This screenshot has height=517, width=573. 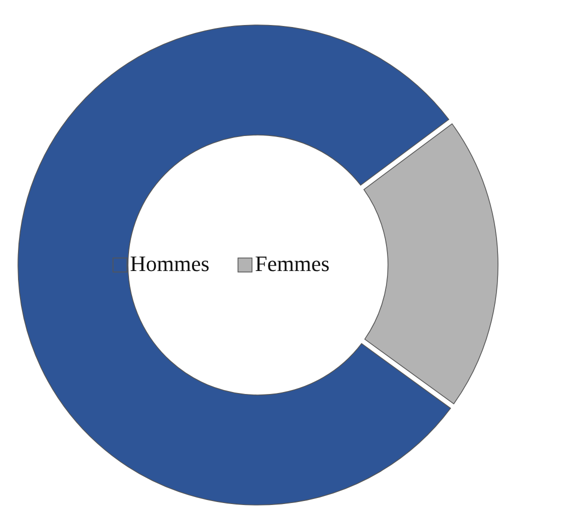 I want to click on legend-label: Femmes, so click(x=292, y=263).